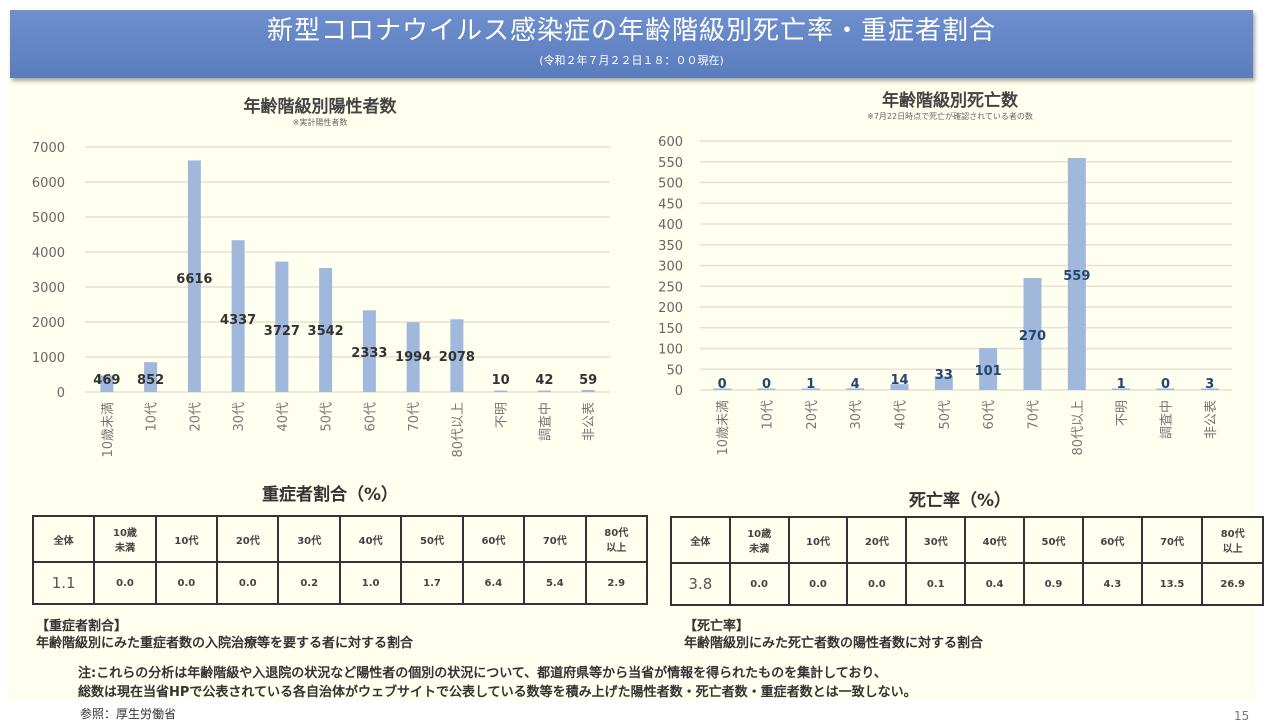  I want to click on y-tick-label: 1000, so click(48, 358).